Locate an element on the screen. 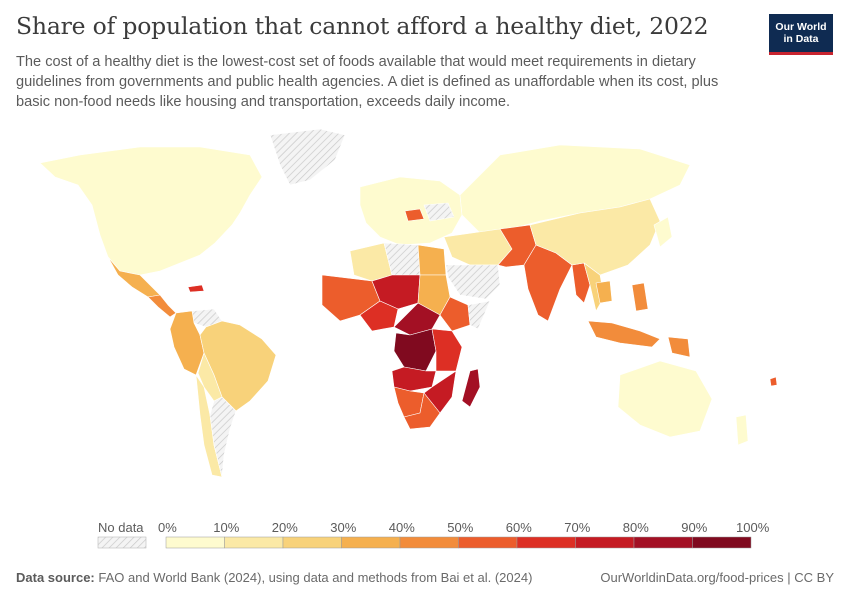 The width and height of the screenshot is (850, 600). legend-tick-label: 80% is located at coordinates (635, 527).